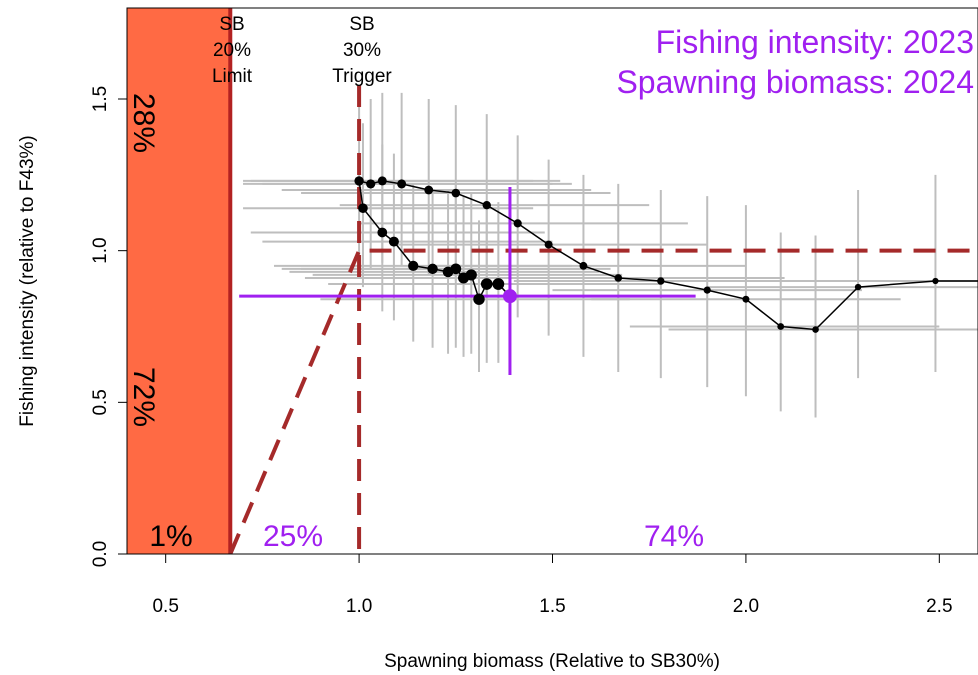 The image size is (978, 675). Describe the element at coordinates (143, 123) in the screenshot. I see `prob-upper-left: 28%` at that location.